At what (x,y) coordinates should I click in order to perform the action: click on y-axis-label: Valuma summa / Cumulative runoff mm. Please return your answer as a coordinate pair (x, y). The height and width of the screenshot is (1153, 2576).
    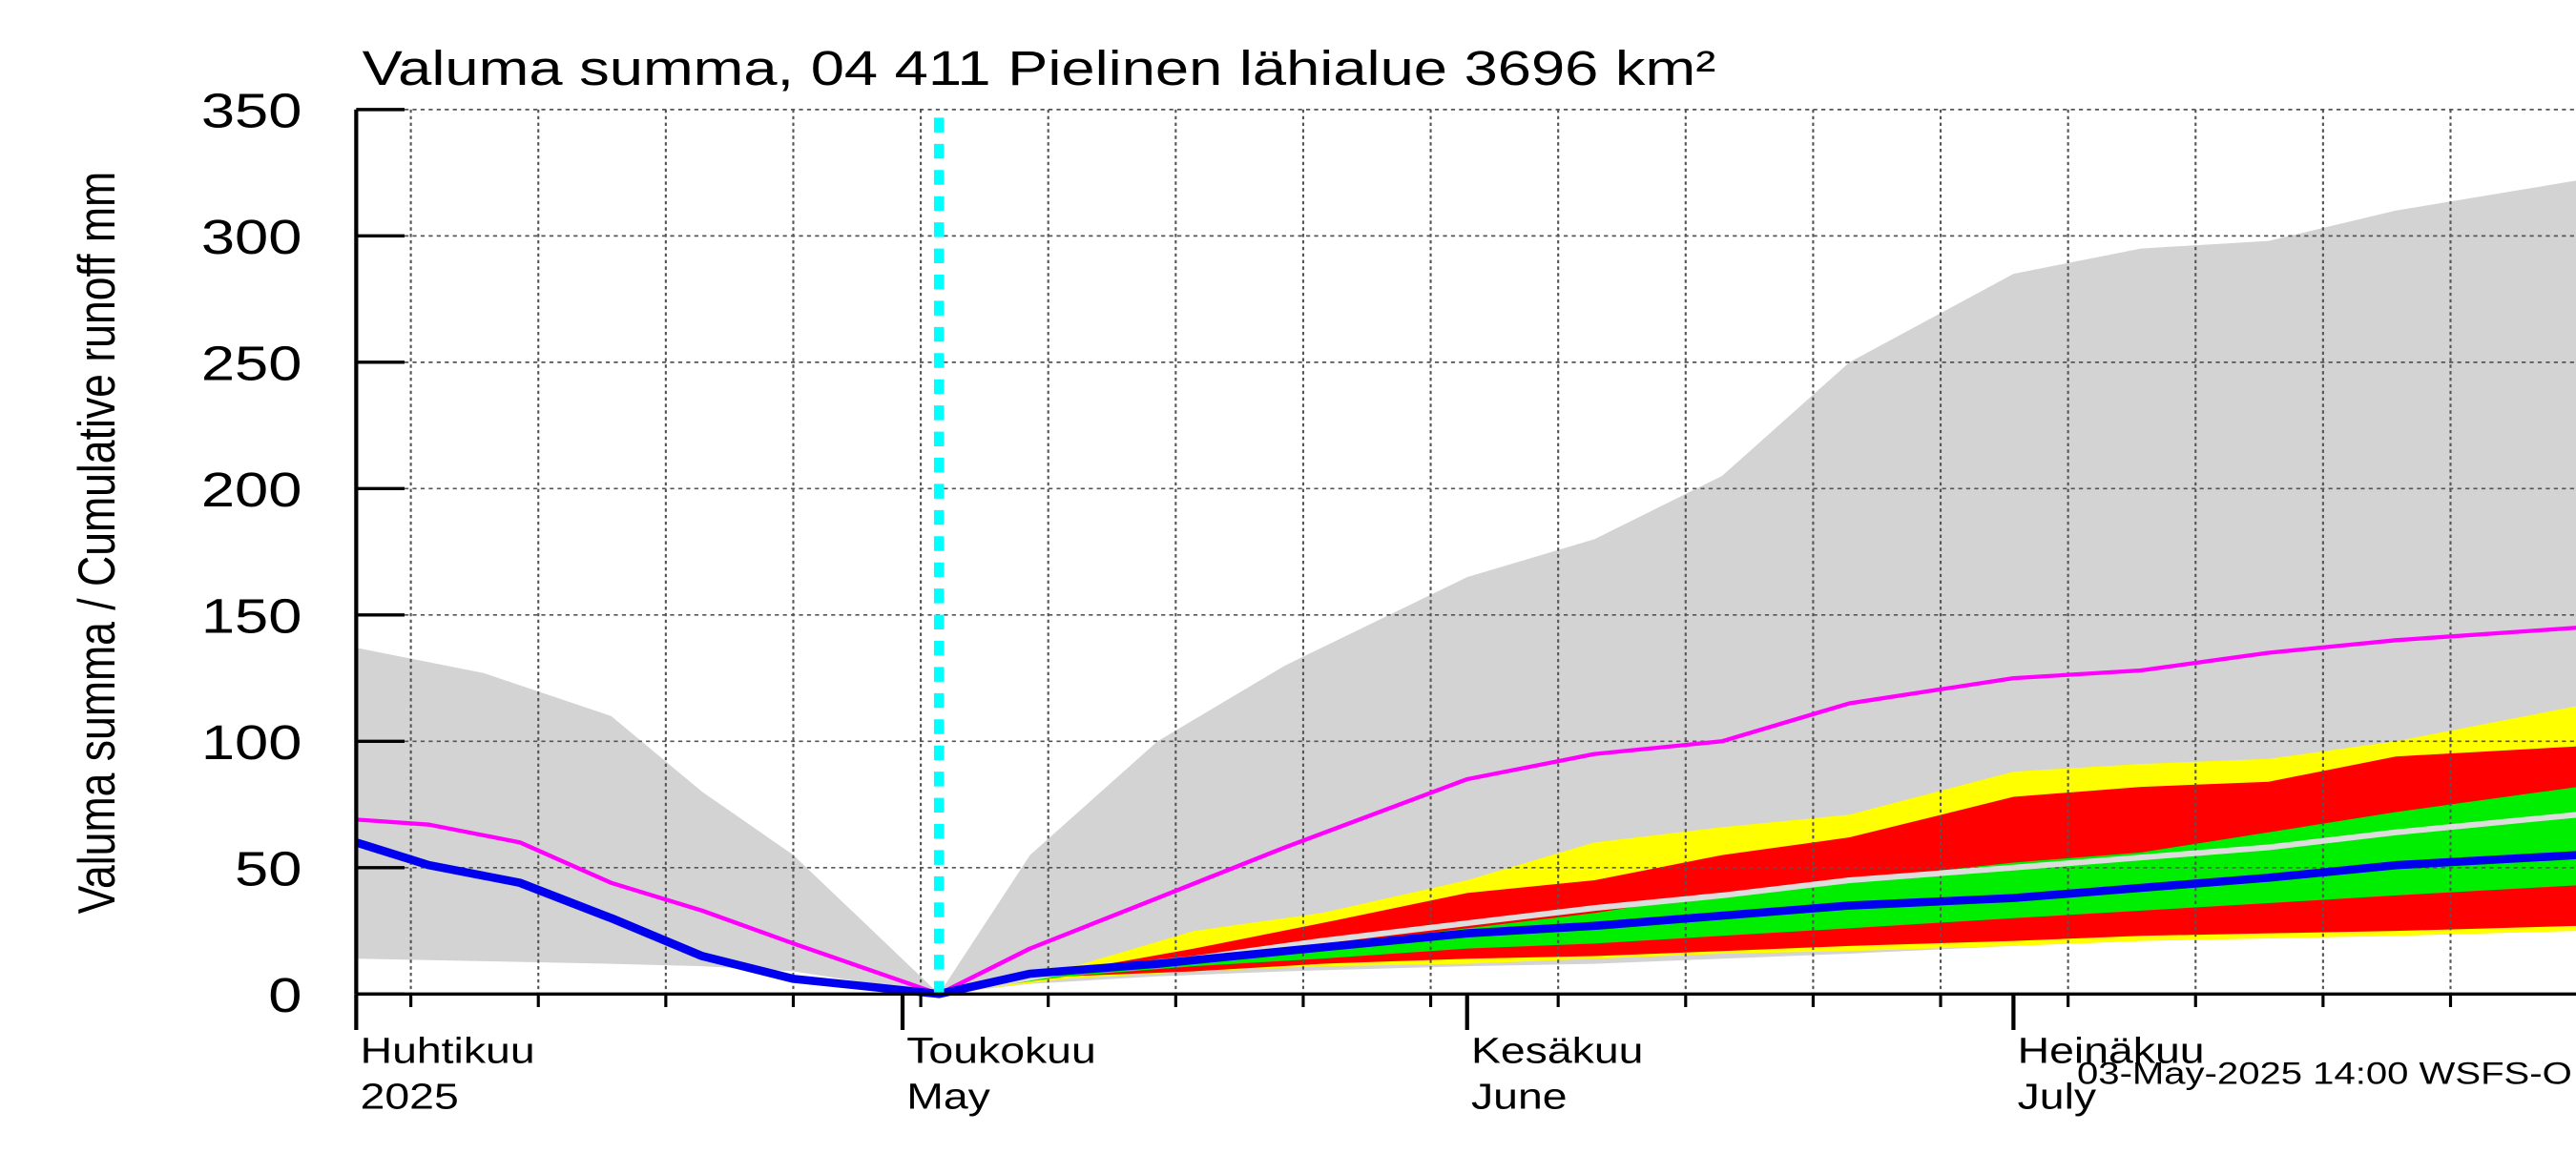
    Looking at the image, I should click on (97, 543).